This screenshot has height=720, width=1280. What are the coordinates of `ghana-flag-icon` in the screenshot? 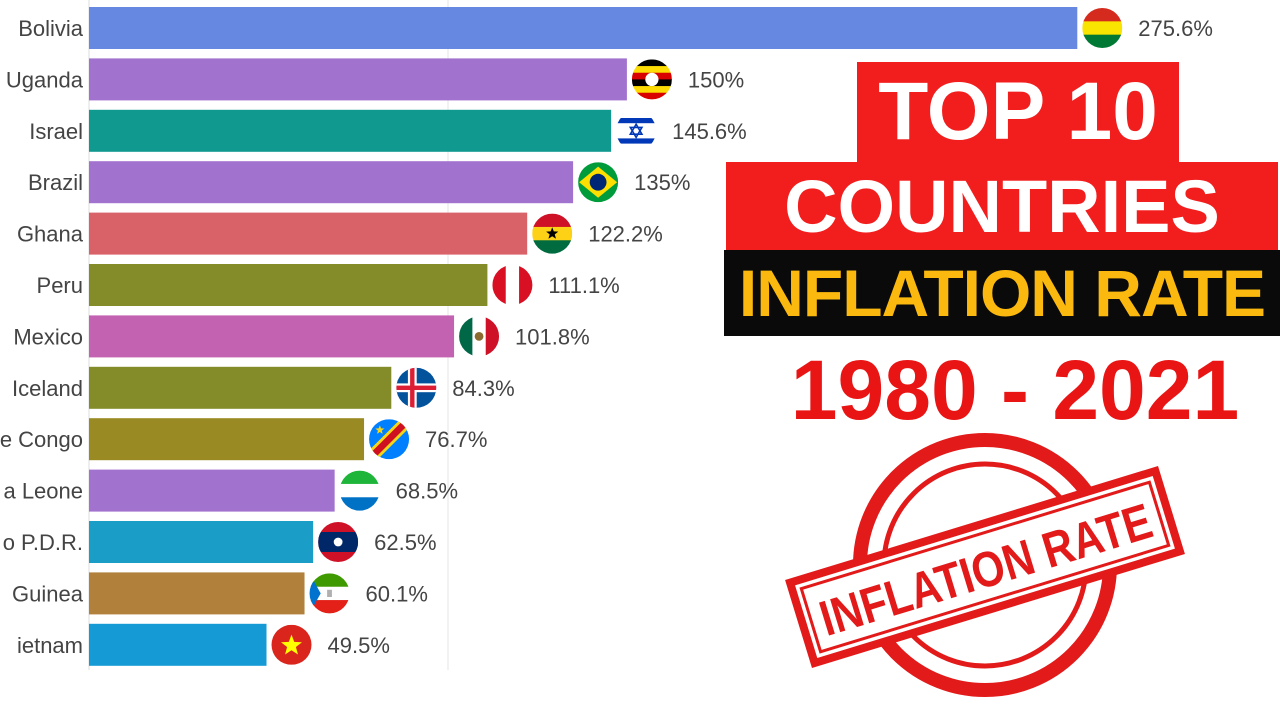 It's located at (552, 233).